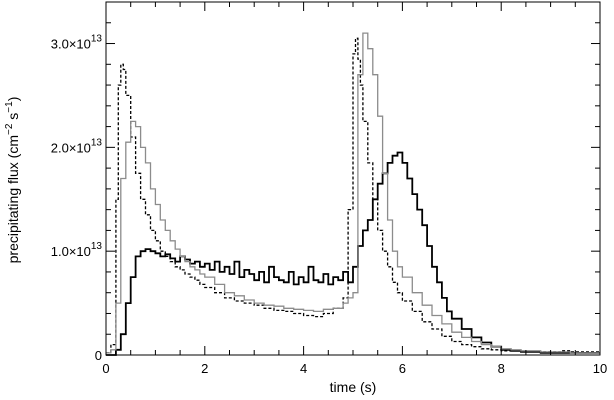  Describe the element at coordinates (204, 368) in the screenshot. I see `x-tick-label: 2` at that location.